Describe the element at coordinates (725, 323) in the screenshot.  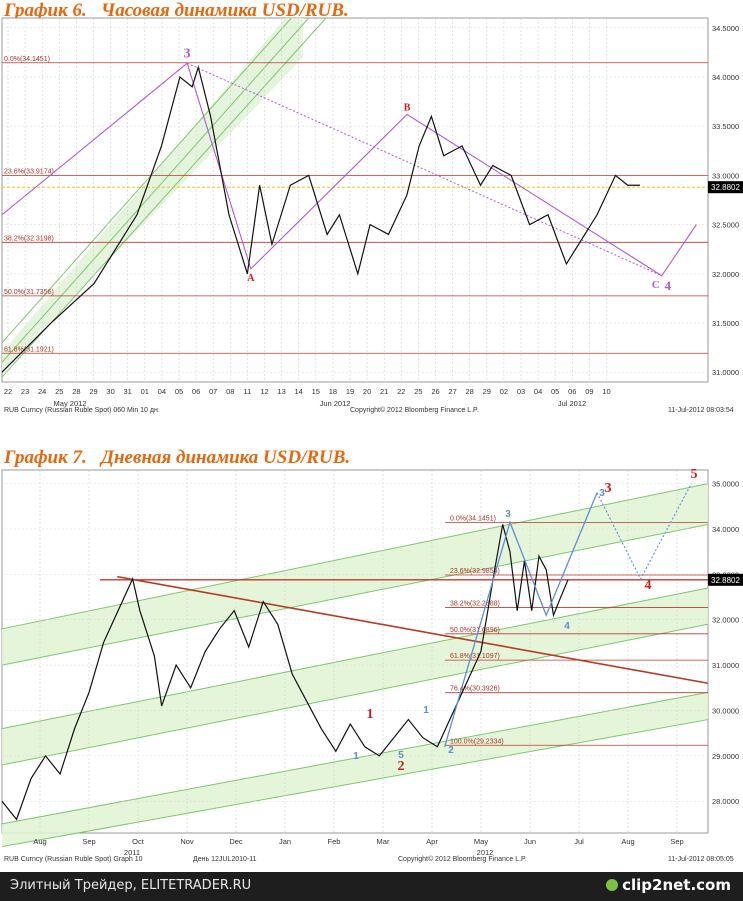
I see `y-tick-label: 31.5000` at that location.